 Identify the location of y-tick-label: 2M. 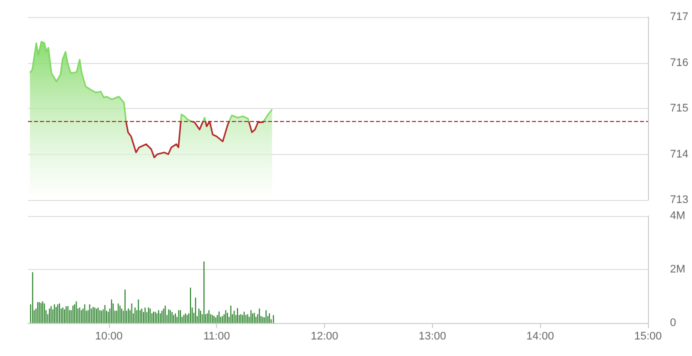
(678, 270).